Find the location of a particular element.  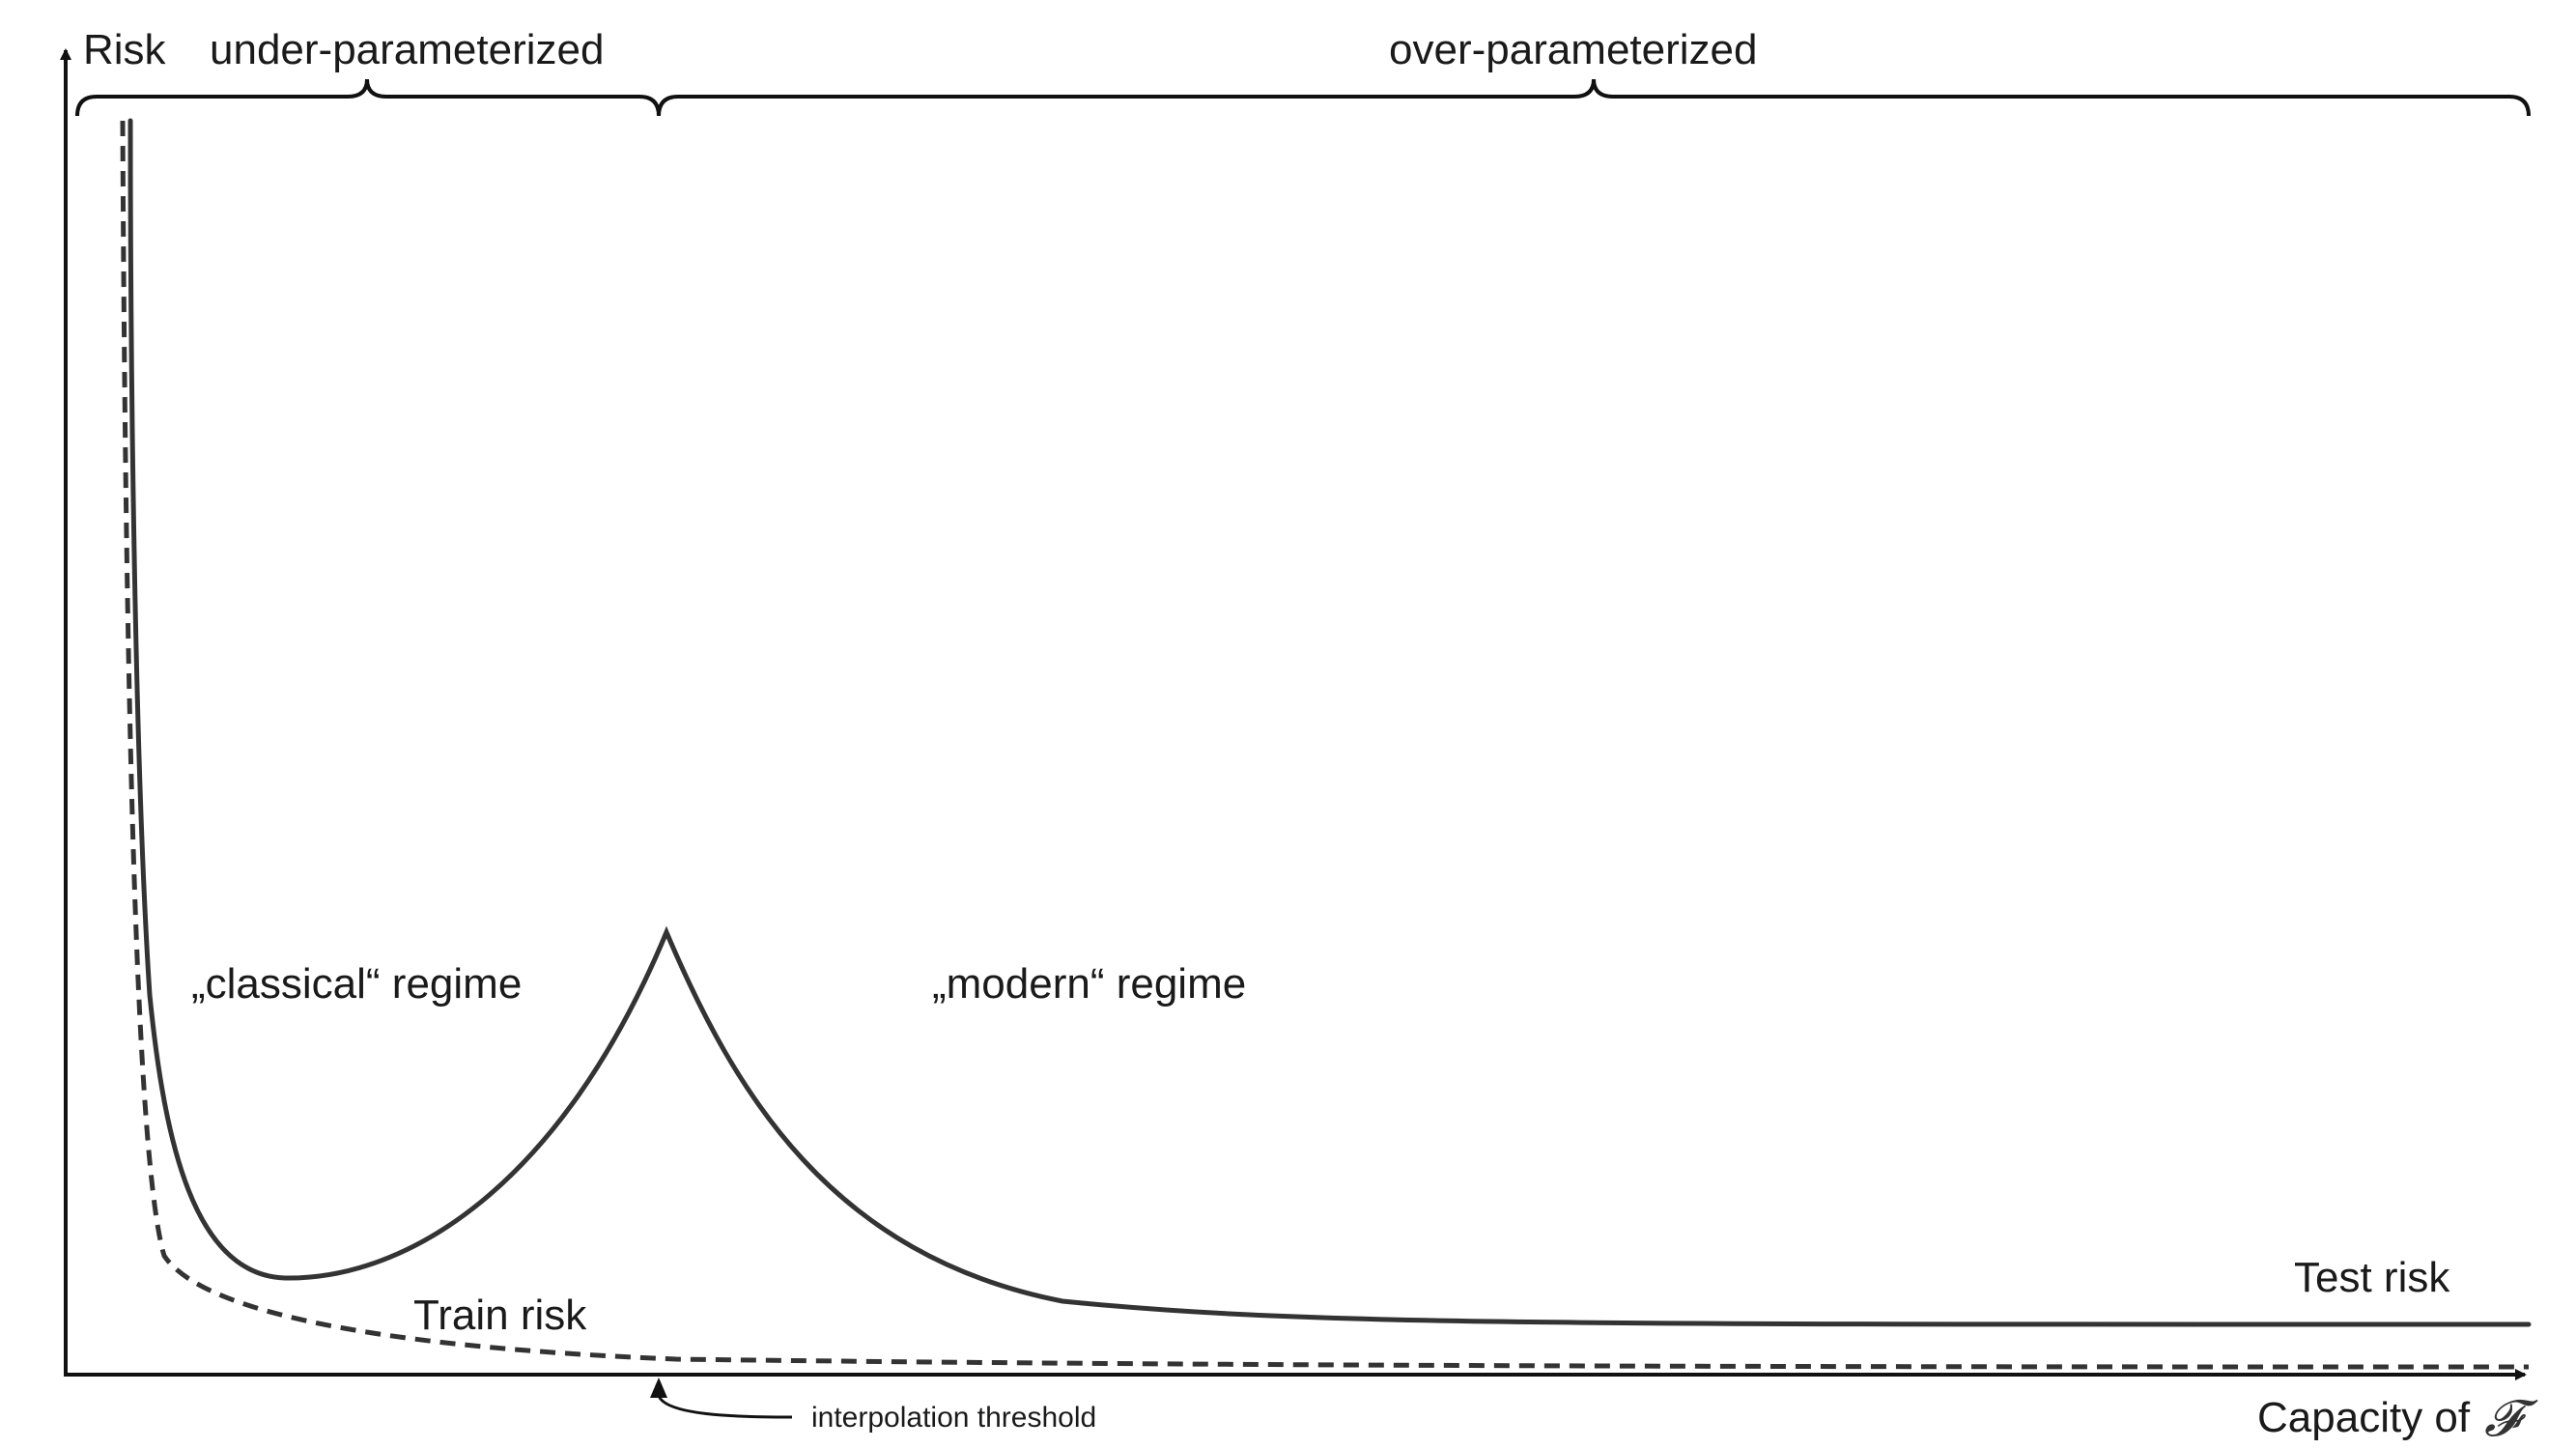

x-axis-label: Capacity of is located at coordinates (2364, 1417).